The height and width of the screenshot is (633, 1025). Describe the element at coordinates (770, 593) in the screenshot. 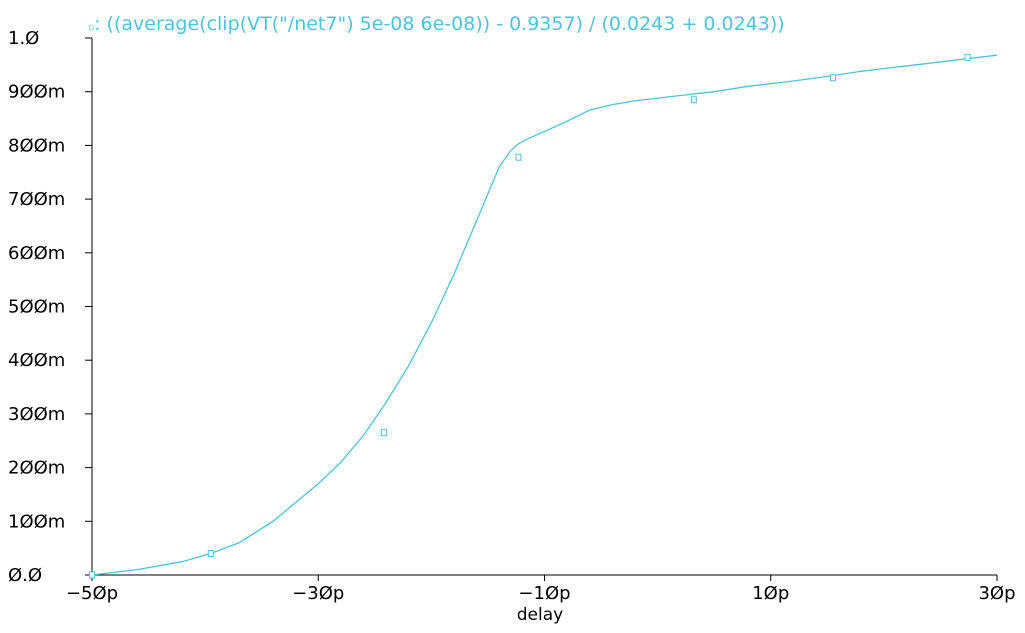

I see `x-tick-label: 1Øp` at that location.